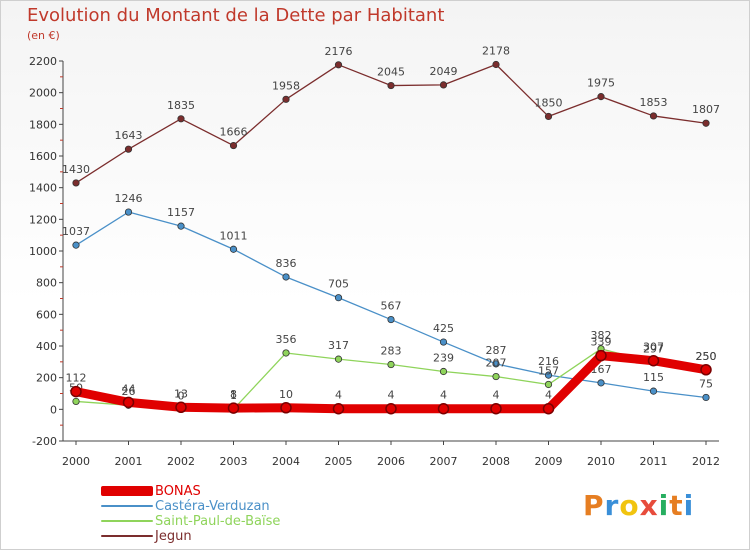  Describe the element at coordinates (234, 235) in the screenshot. I see `data-label-castera-verduzan: 1011` at that location.